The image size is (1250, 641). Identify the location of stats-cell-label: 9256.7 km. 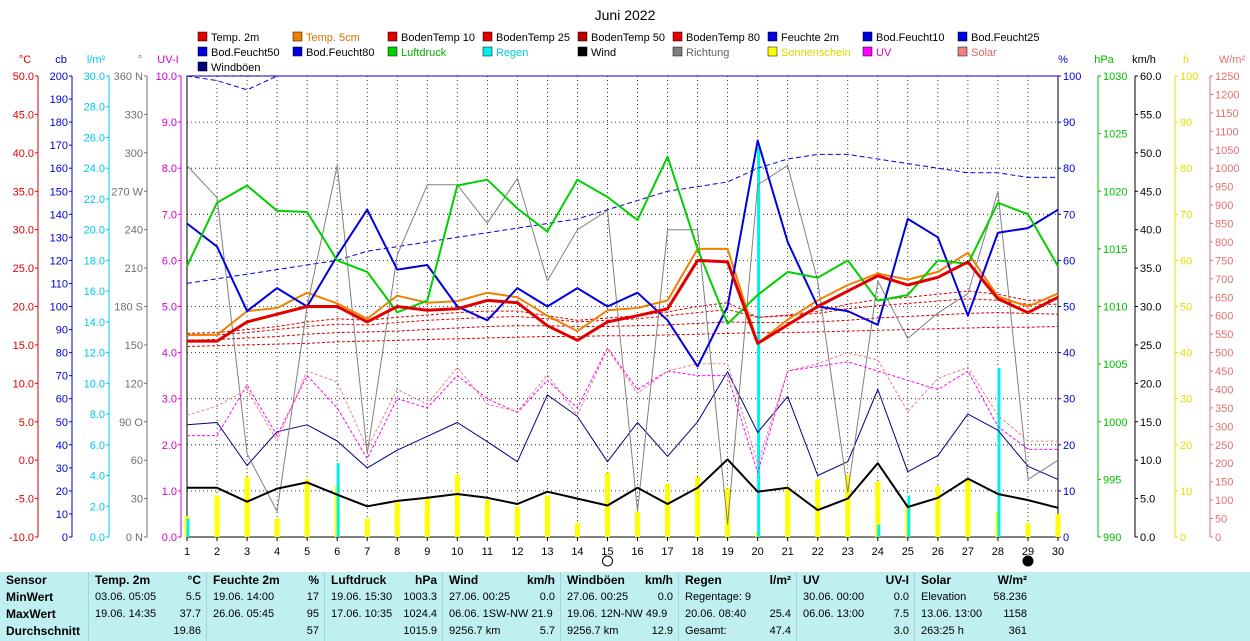
(475, 631).